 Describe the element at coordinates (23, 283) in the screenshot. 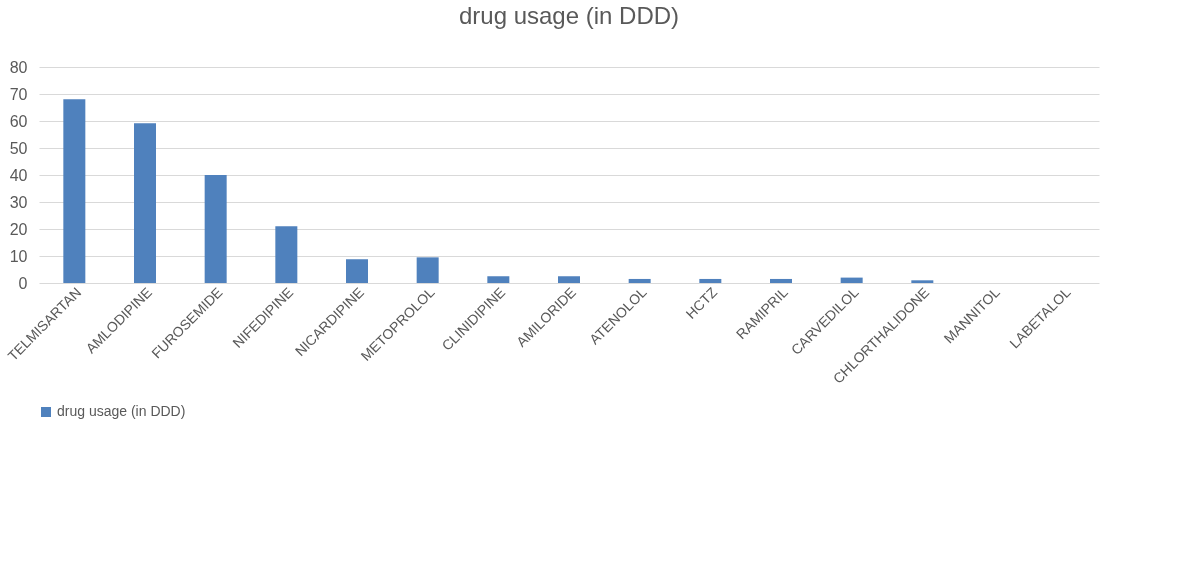

I see `y-tick-label: 0` at that location.